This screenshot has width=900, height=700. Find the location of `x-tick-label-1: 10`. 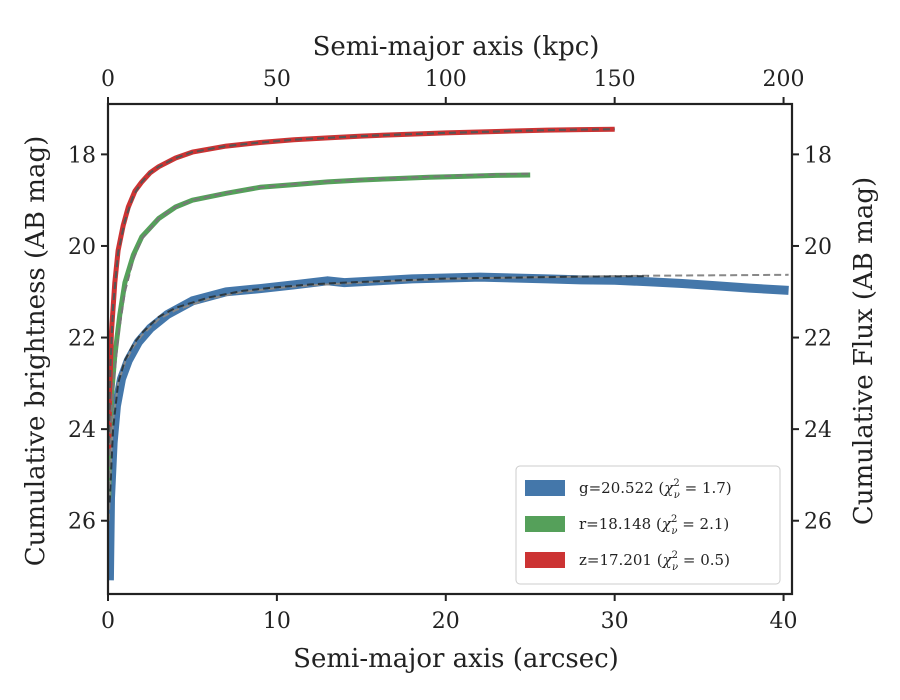

x-tick-label-1: 10 is located at coordinates (277, 621).